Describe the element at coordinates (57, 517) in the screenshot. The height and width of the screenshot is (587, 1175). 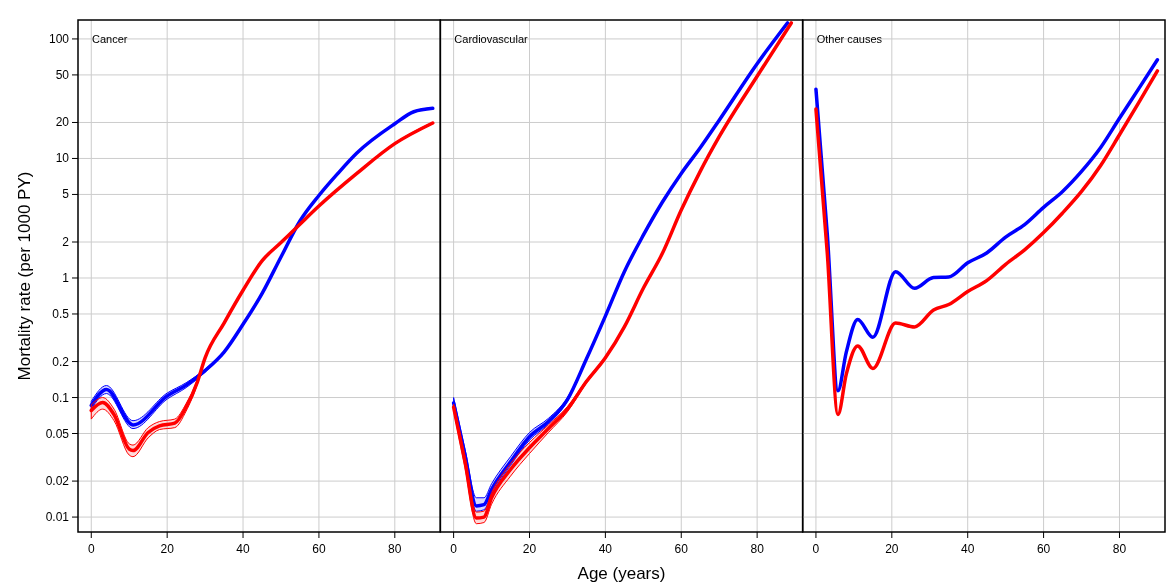
I see `y-tick-label: 0.01` at that location.